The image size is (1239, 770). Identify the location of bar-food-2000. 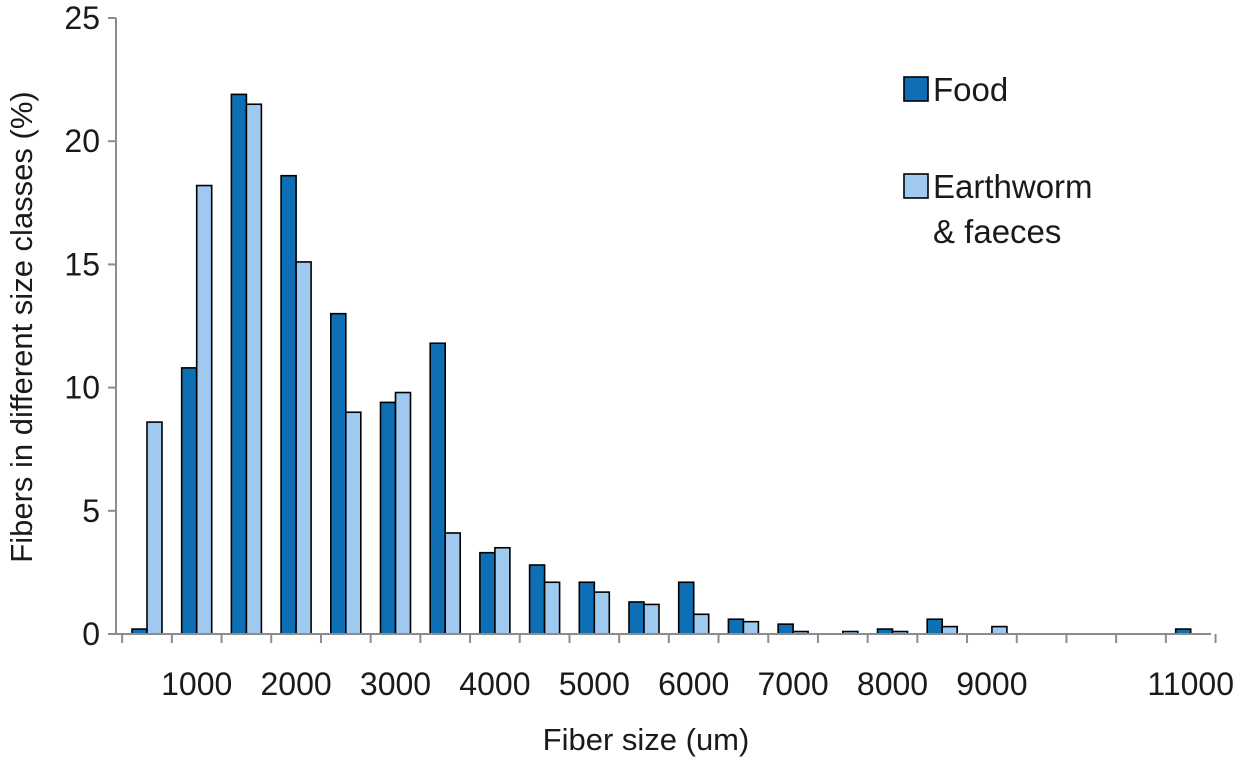
(288, 404).